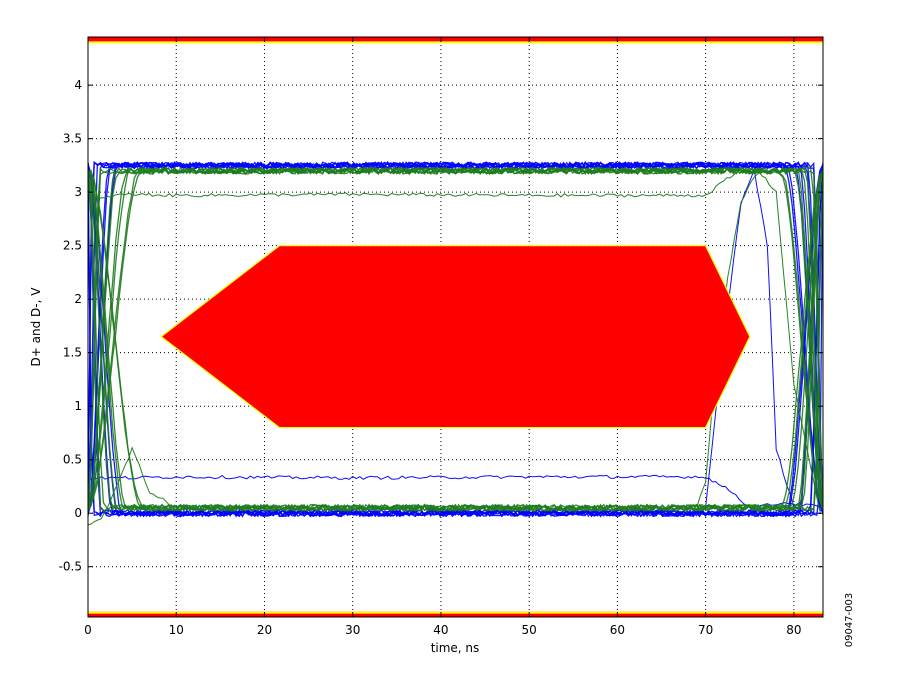 The width and height of the screenshot is (900, 692). What do you see at coordinates (793, 630) in the screenshot?
I see `x-tick-label: 80` at bounding box center [793, 630].